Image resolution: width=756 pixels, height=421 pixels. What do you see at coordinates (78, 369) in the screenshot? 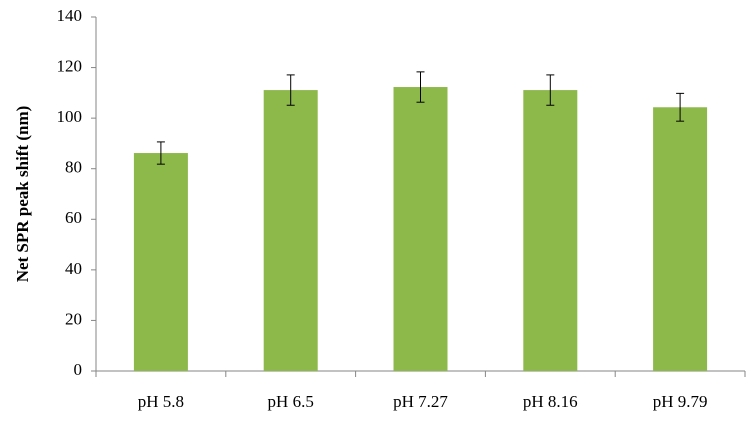
I see `y-tick-label: 0` at bounding box center [78, 369].